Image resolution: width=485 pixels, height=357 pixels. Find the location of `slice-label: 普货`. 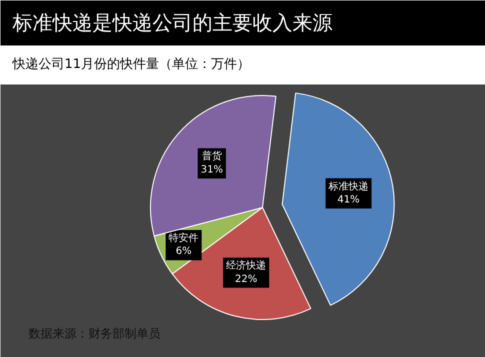

slice-label: 普货 is located at coordinates (212, 156).